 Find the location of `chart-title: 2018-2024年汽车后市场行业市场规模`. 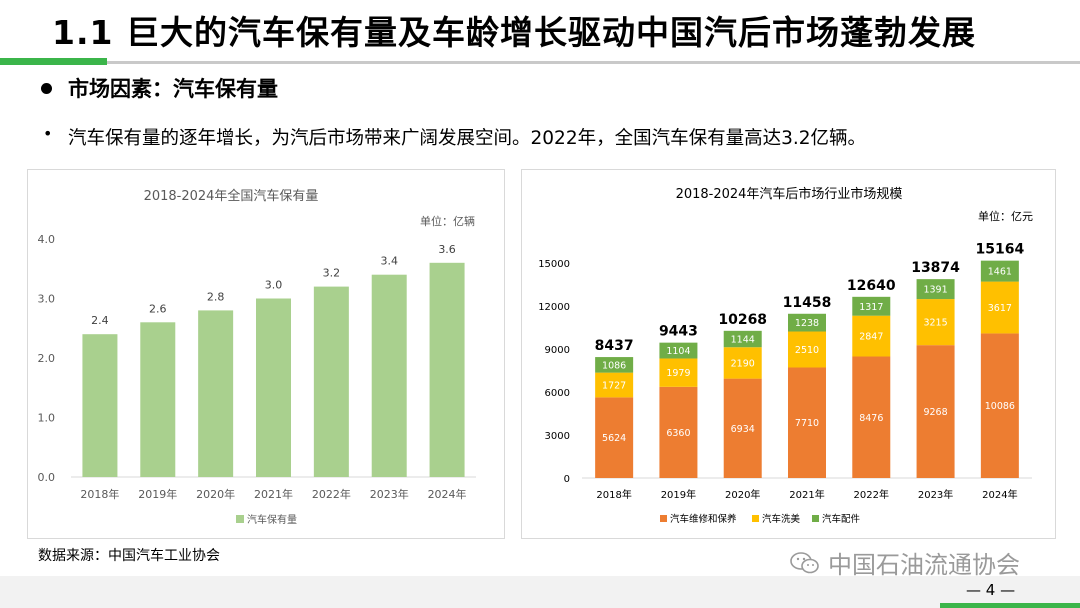

chart-title: 2018-2024年汽车后市场行业市场规模 is located at coordinates (789, 194).